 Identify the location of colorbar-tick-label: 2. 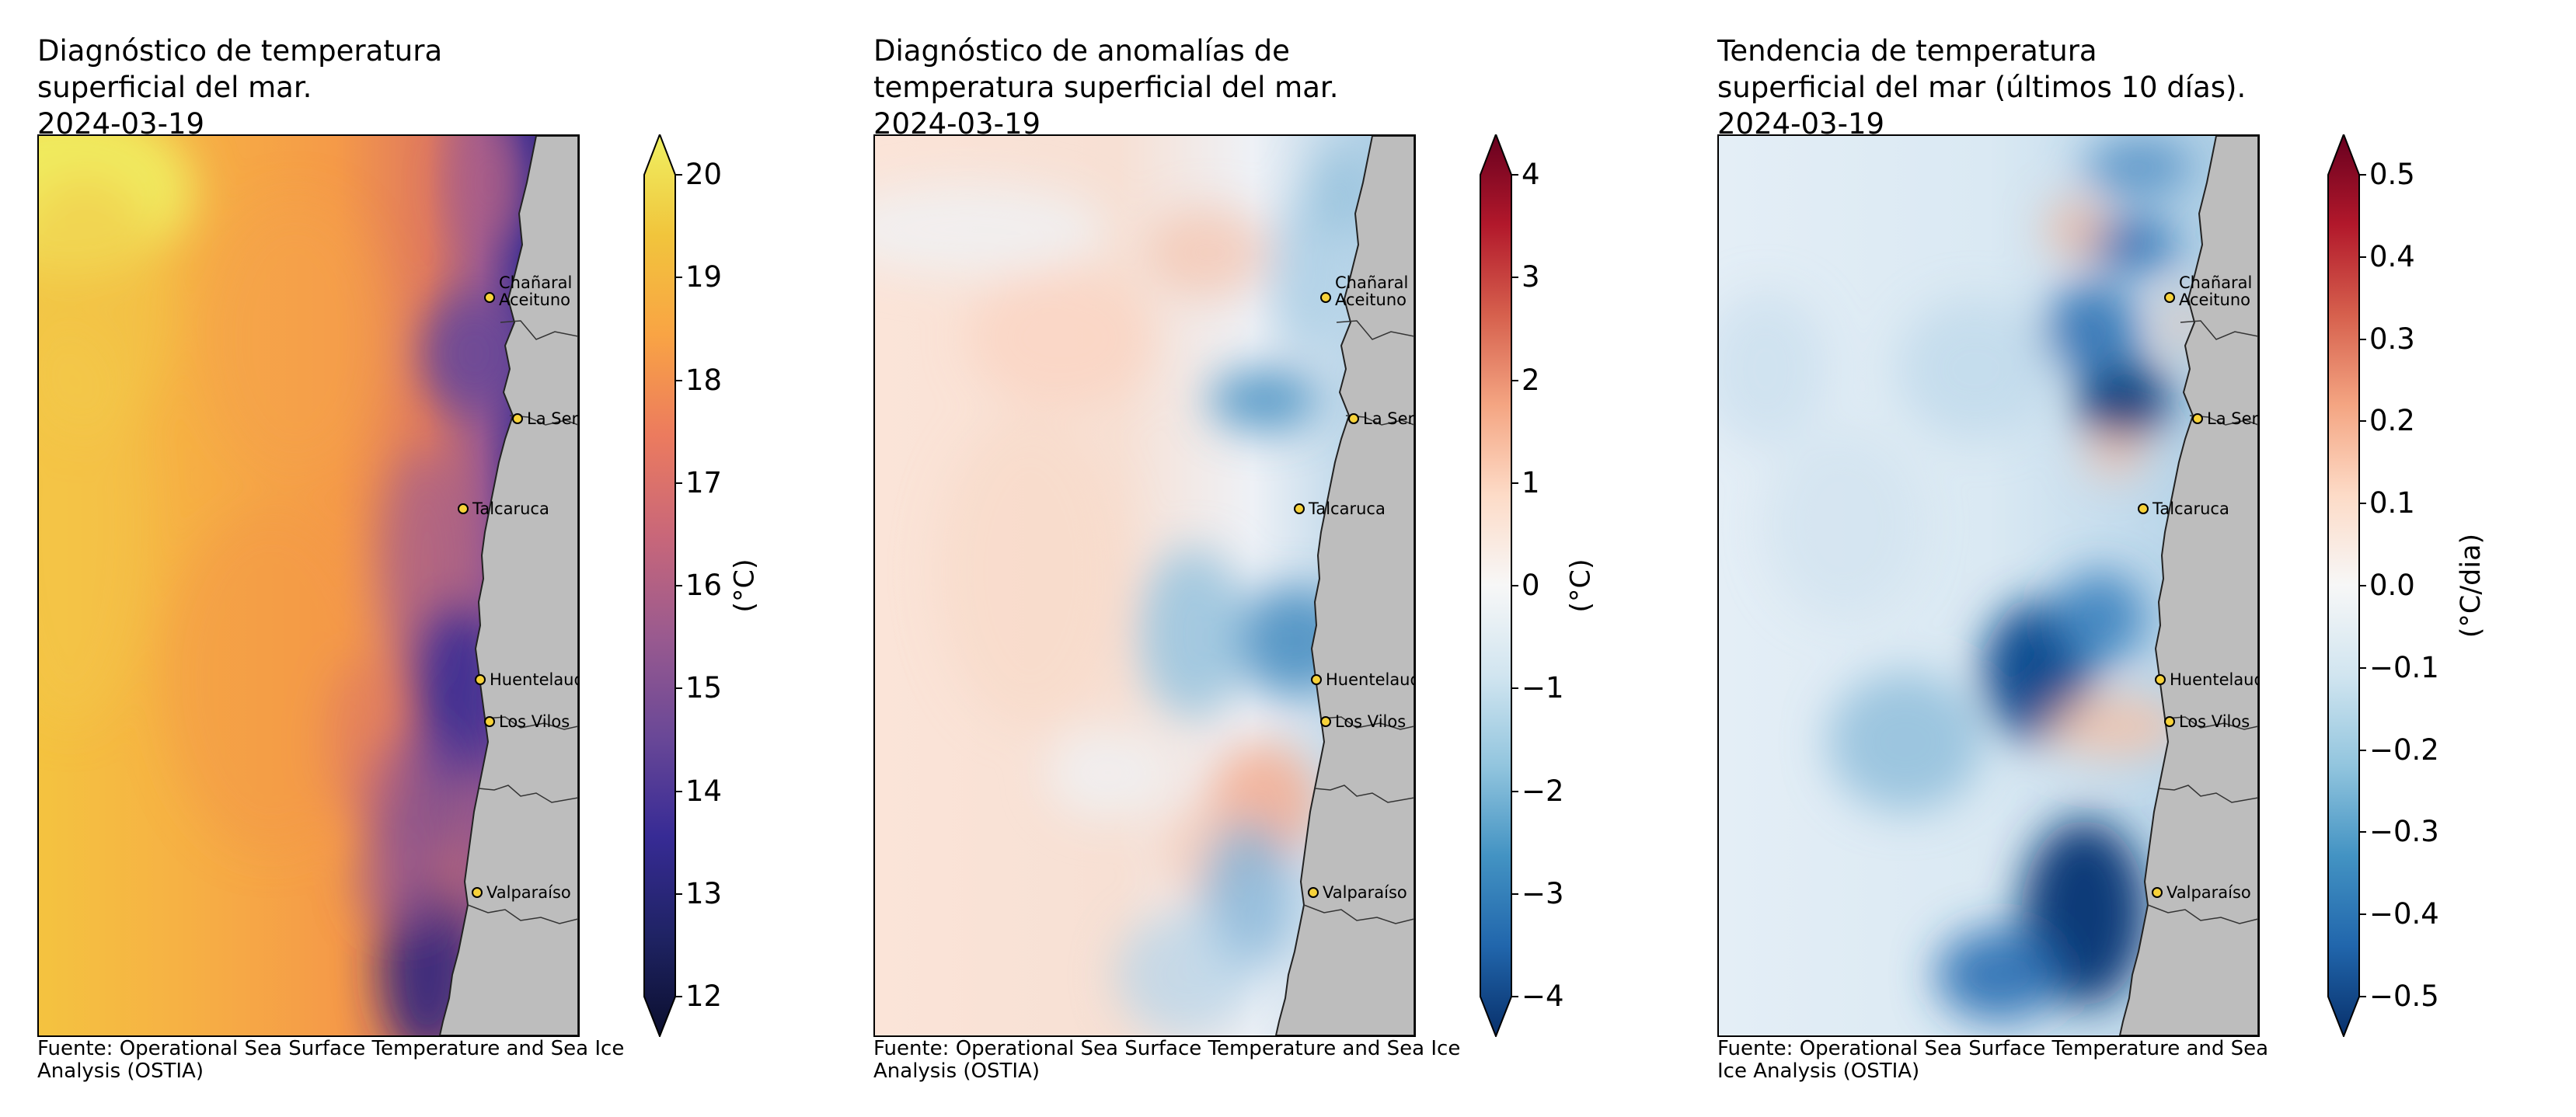
(1531, 380).